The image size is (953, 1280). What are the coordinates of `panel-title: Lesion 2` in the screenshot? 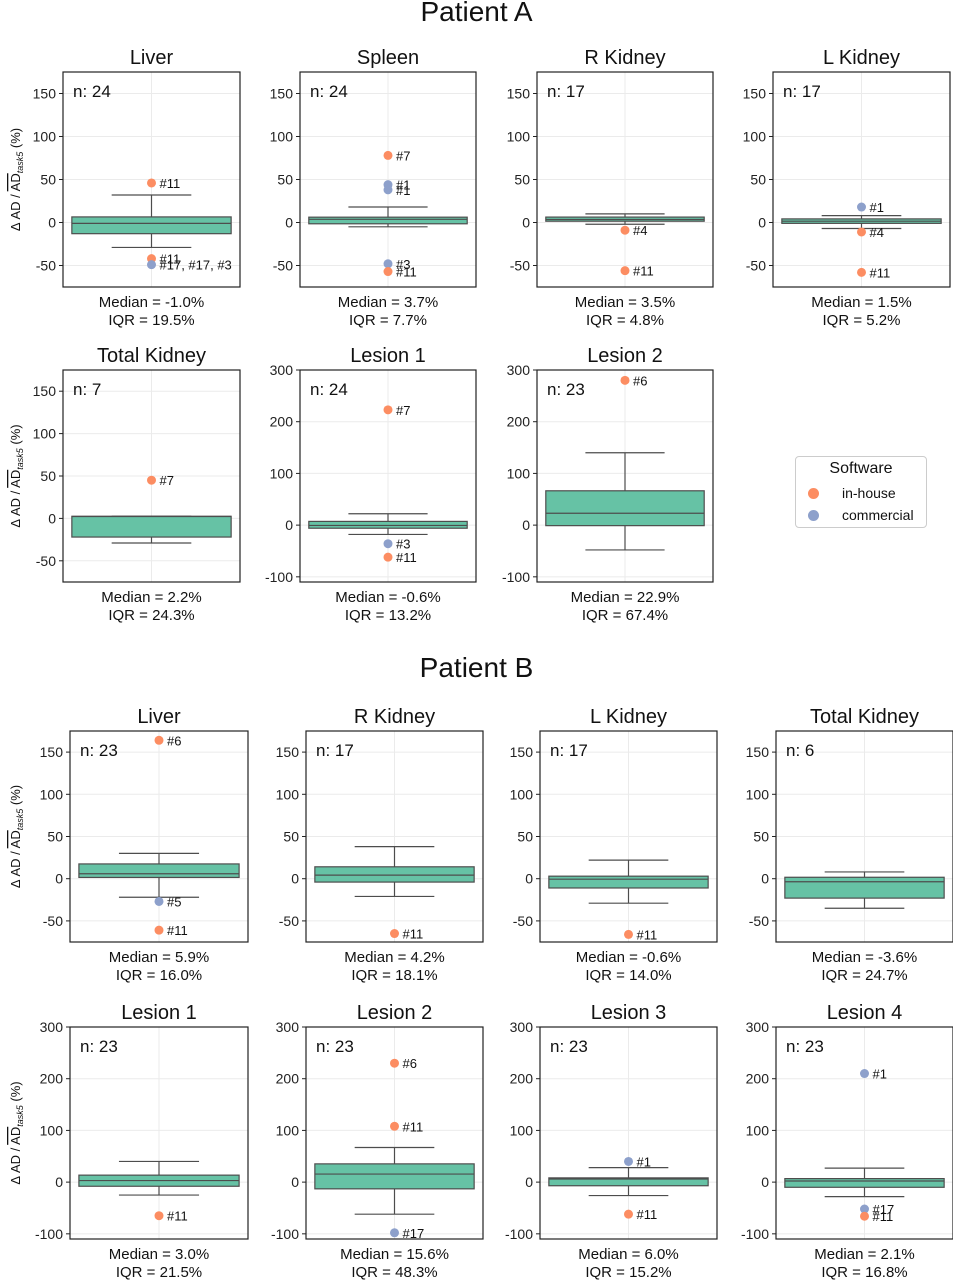 It's located at (625, 356).